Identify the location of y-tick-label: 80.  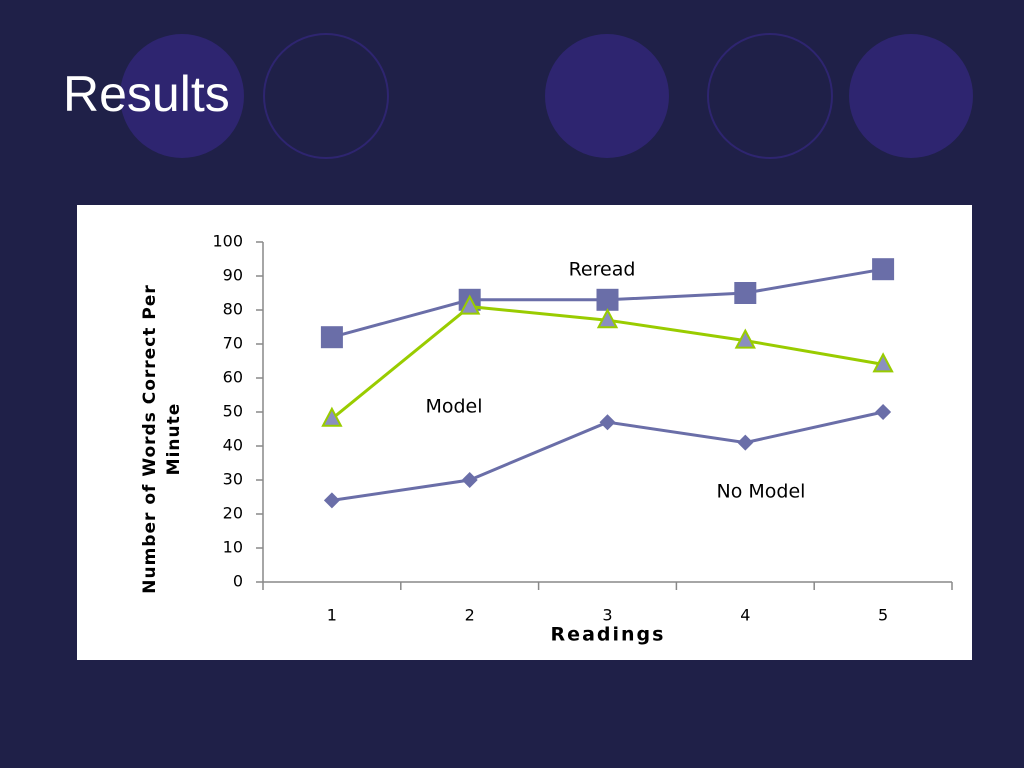
(233, 309).